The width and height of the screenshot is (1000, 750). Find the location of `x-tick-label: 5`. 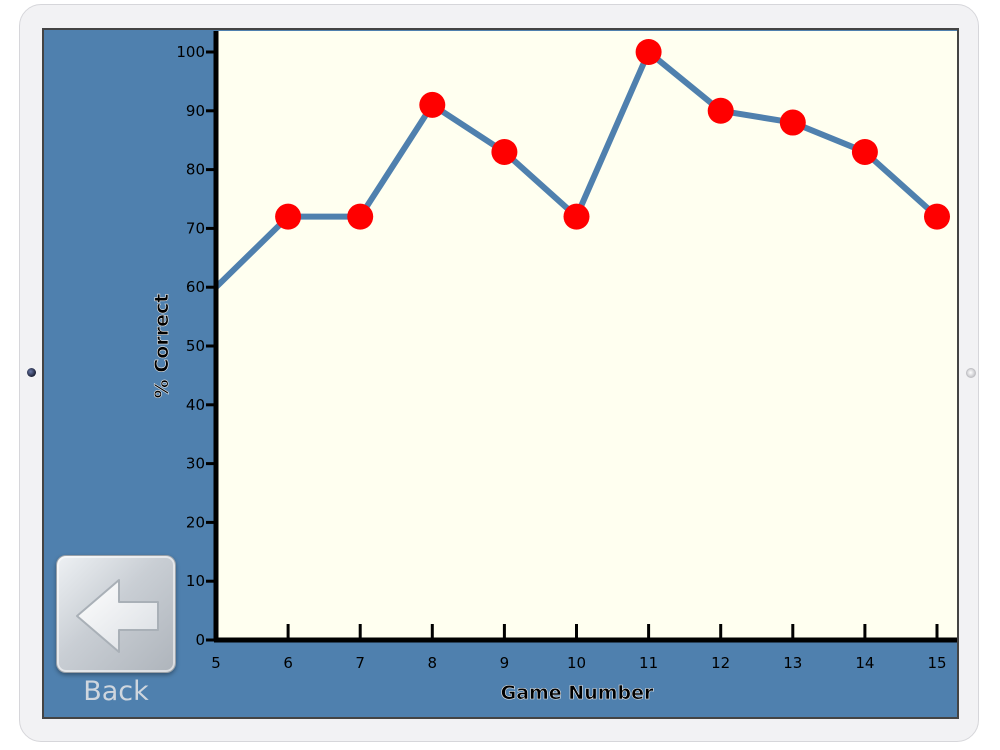

x-tick-label: 5 is located at coordinates (216, 663).